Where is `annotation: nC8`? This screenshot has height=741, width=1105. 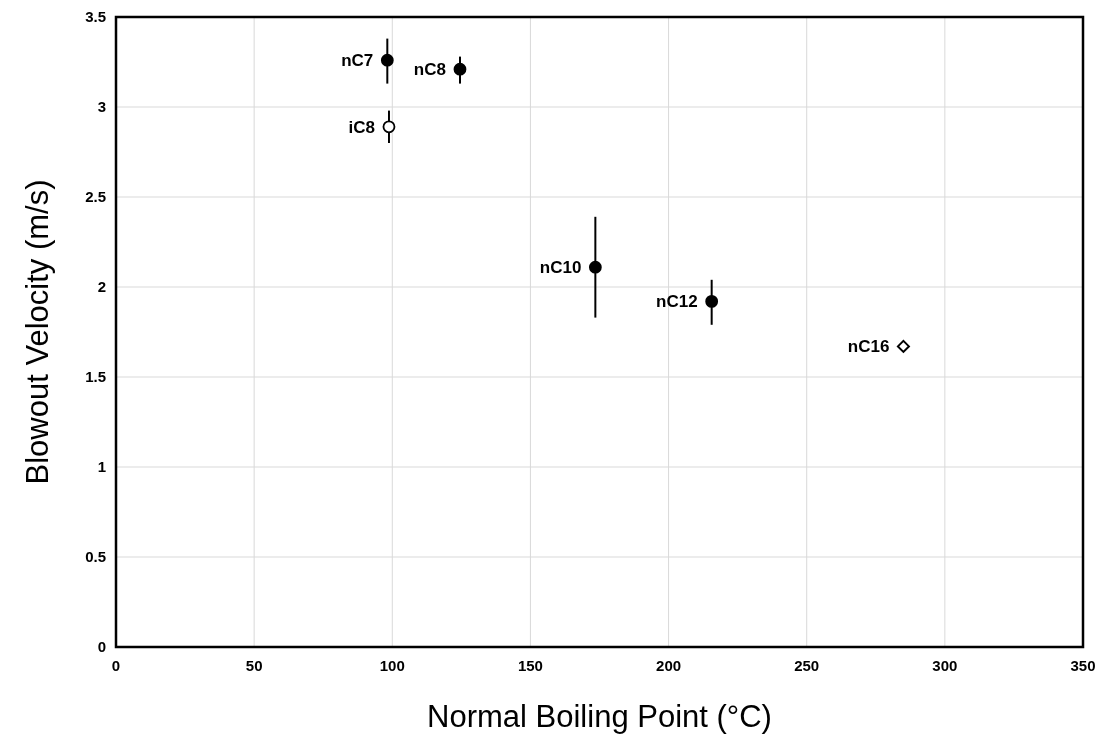
annotation: nC8 is located at coordinates (429, 70).